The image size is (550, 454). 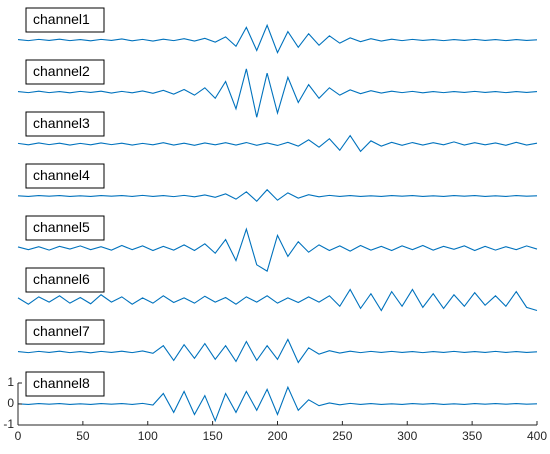 What do you see at coordinates (537, 436) in the screenshot?
I see `x-tick-label: 400` at bounding box center [537, 436].